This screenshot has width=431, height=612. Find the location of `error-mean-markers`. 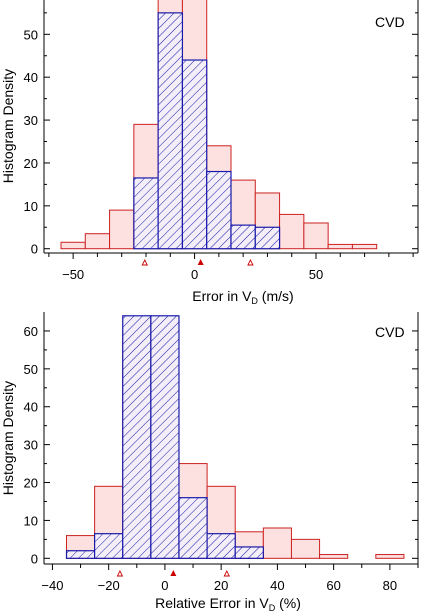

error-mean-markers is located at coordinates (197, 262).